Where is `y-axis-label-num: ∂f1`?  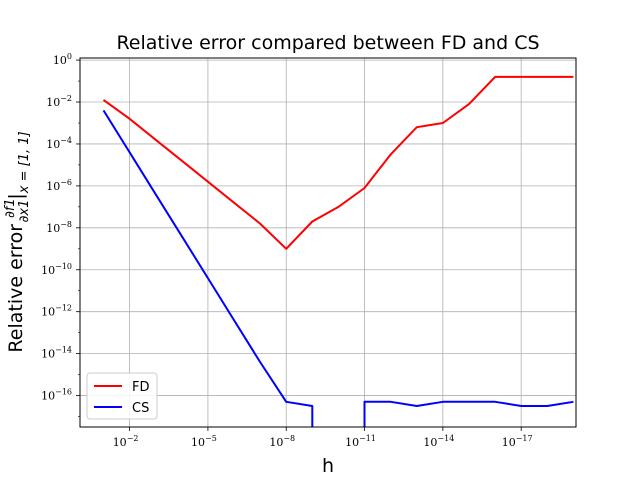 y-axis-label-num: ∂f1 is located at coordinates (10, 208).